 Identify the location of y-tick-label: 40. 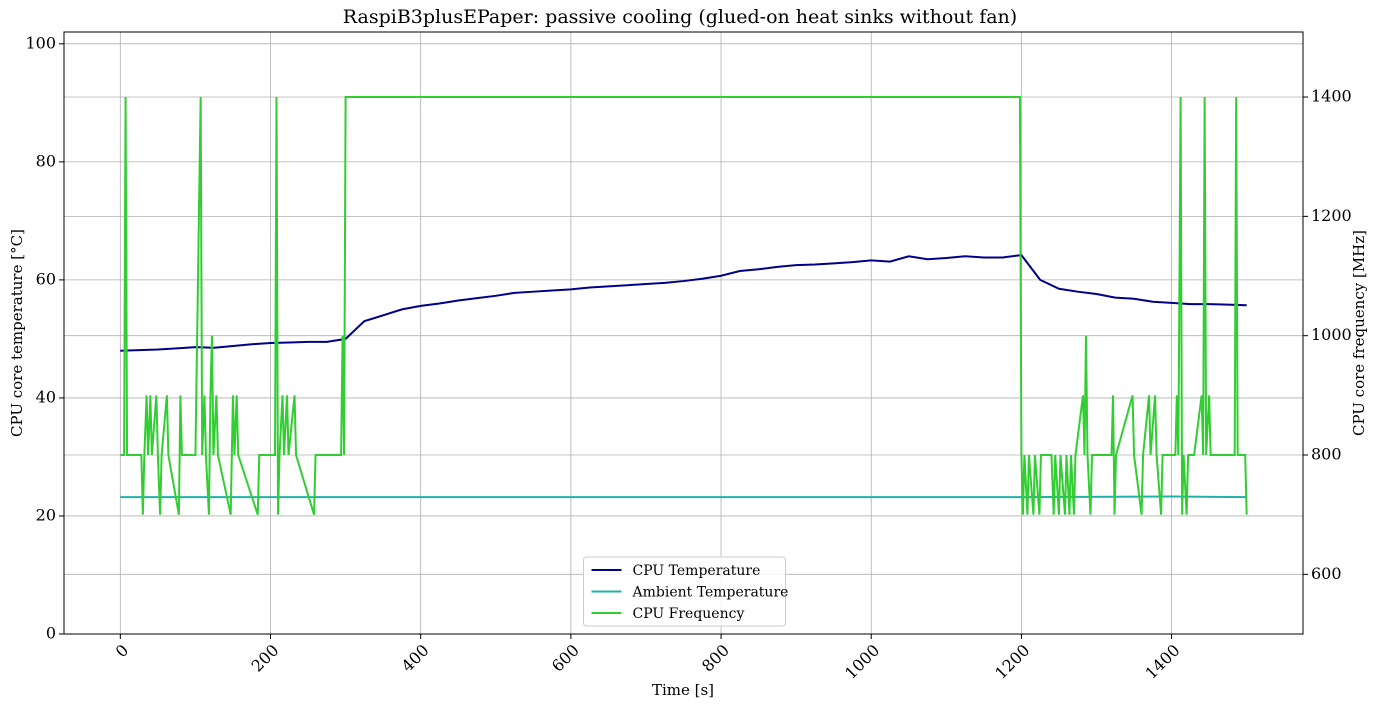
(46, 396).